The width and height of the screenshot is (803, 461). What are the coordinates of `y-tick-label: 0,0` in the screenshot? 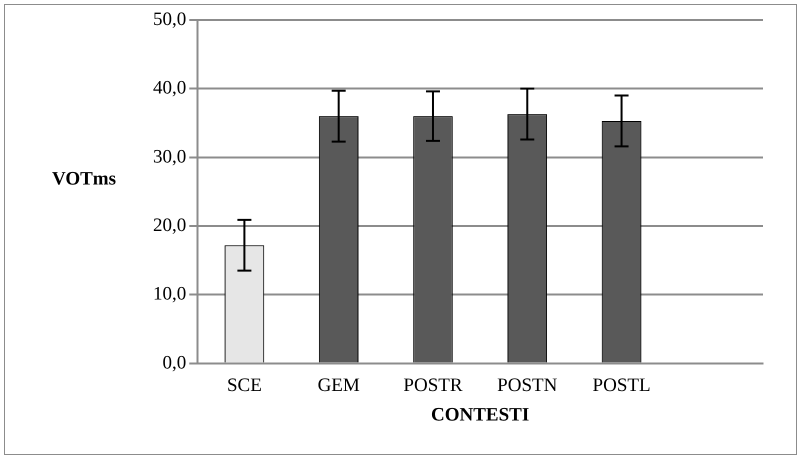 It's located at (174, 363).